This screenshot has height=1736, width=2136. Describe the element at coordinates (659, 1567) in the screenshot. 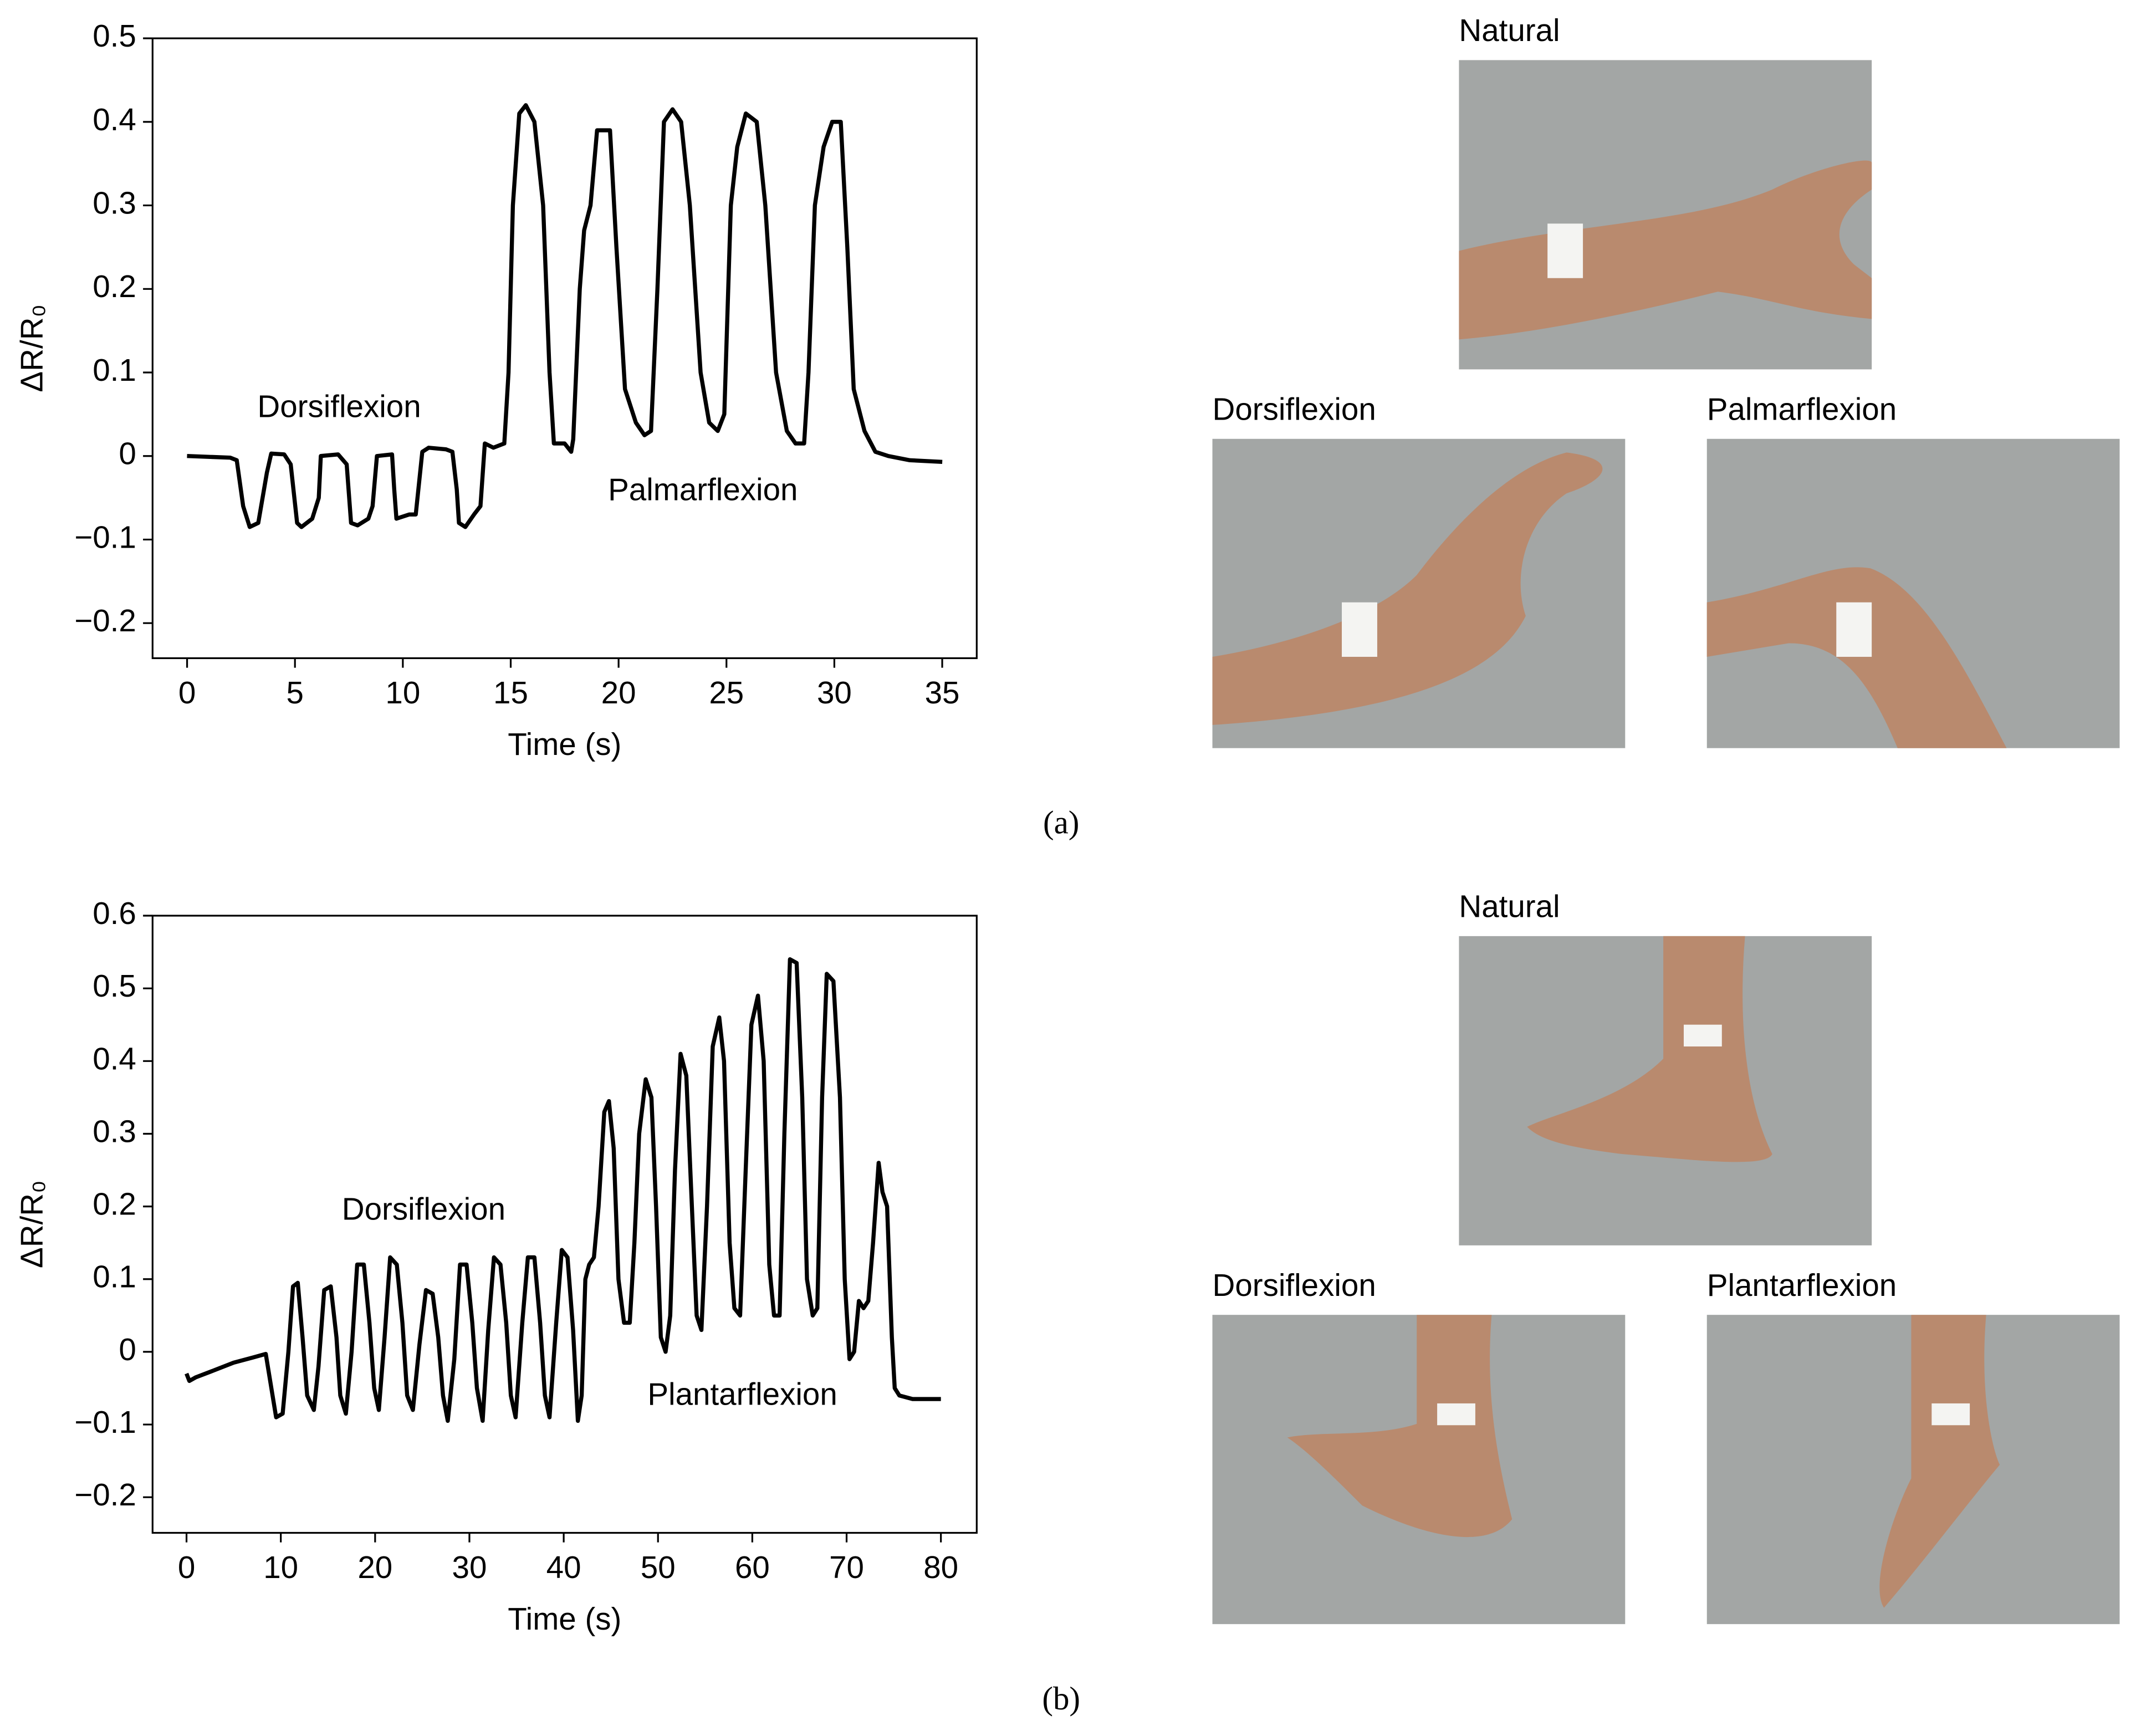

I see `x-tick-label: 50` at that location.